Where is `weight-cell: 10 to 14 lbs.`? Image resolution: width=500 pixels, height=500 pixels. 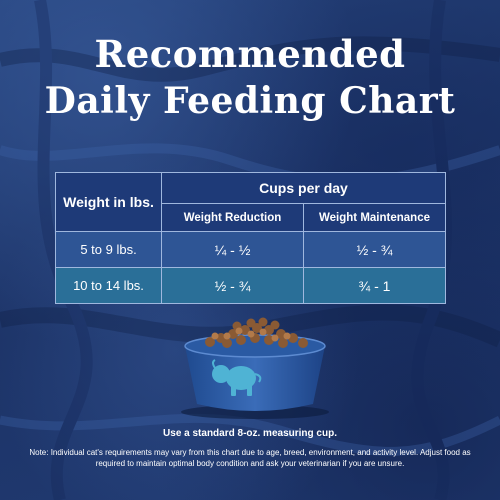
weight-cell: 10 to 14 lbs. is located at coordinates (108, 285).